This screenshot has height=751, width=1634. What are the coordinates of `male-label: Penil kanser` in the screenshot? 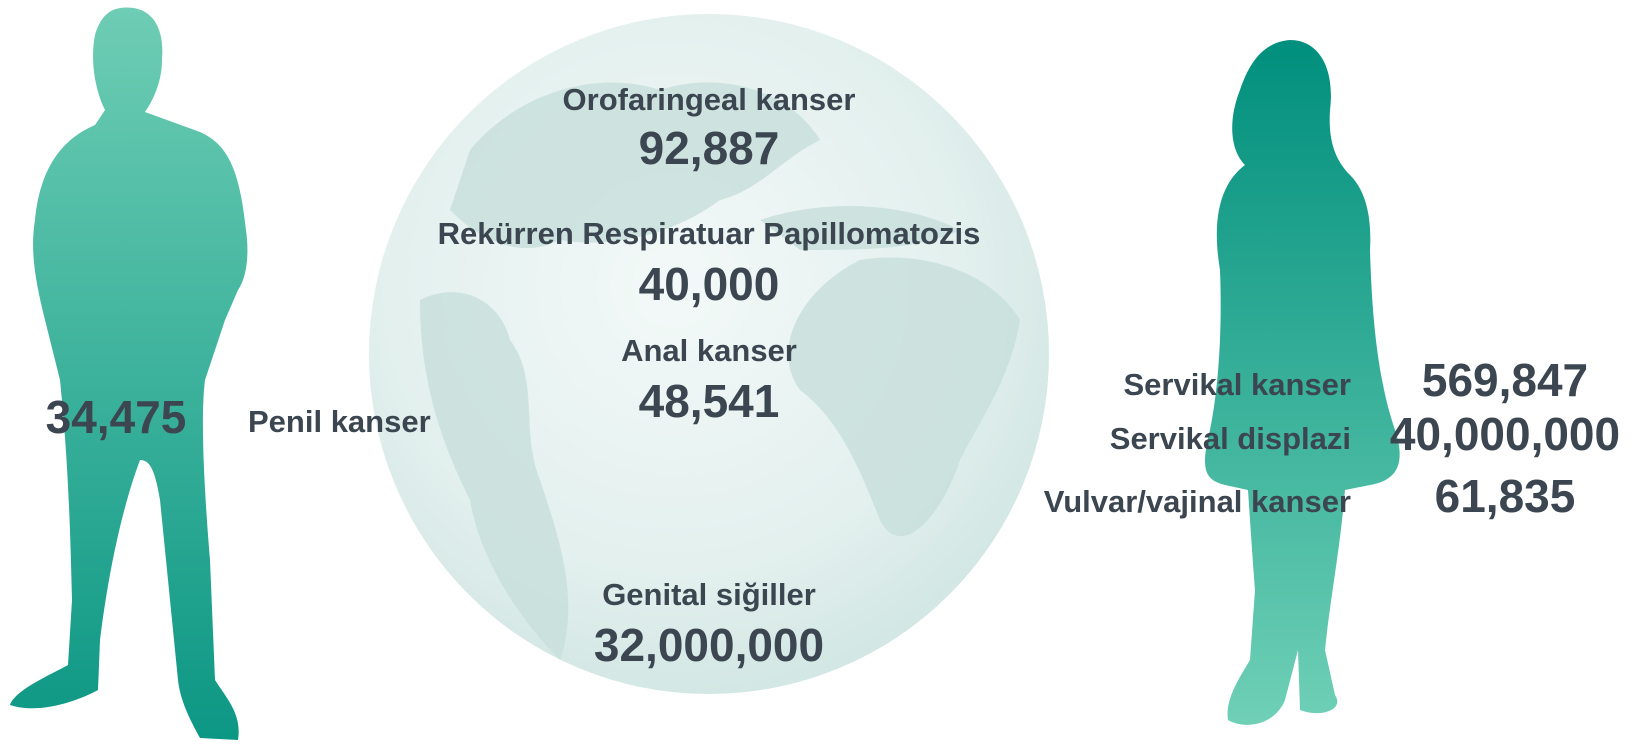 It's located at (339, 421).